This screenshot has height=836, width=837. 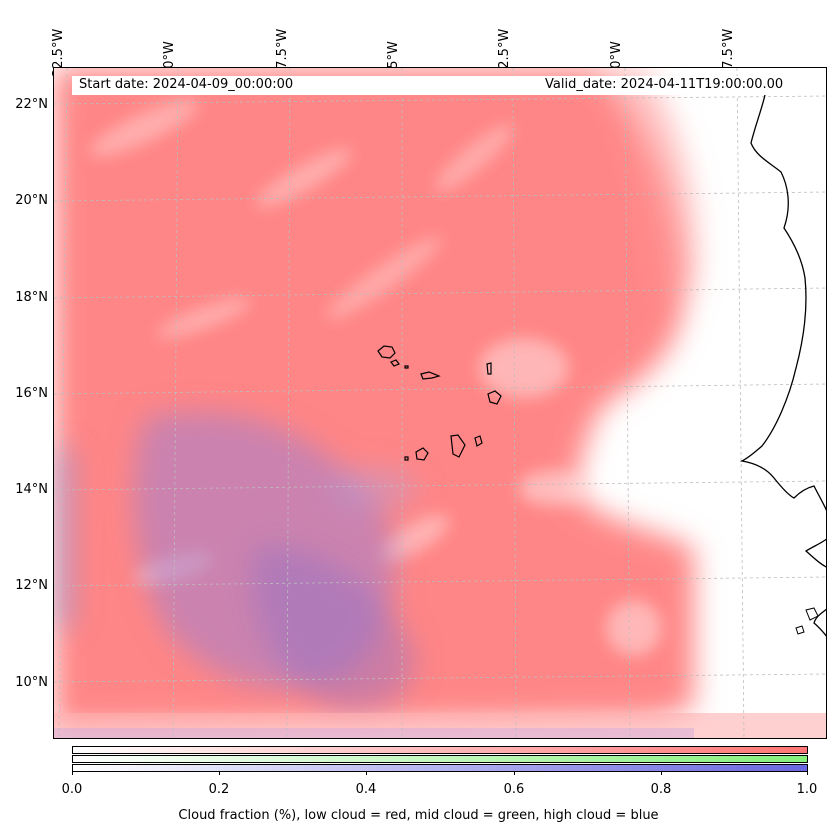 I want to click on lat-label: 18°N, so click(x=31, y=297).